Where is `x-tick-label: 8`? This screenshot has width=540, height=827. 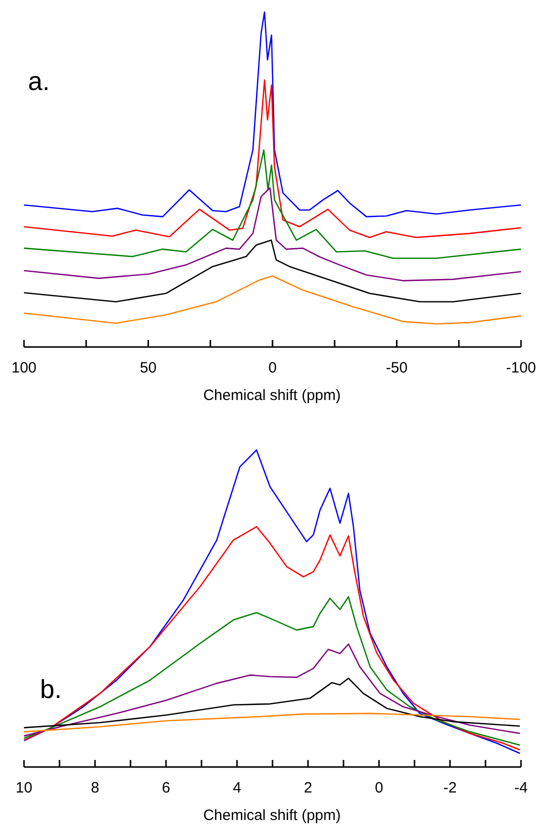 x-tick-label: 8 is located at coordinates (95, 788).